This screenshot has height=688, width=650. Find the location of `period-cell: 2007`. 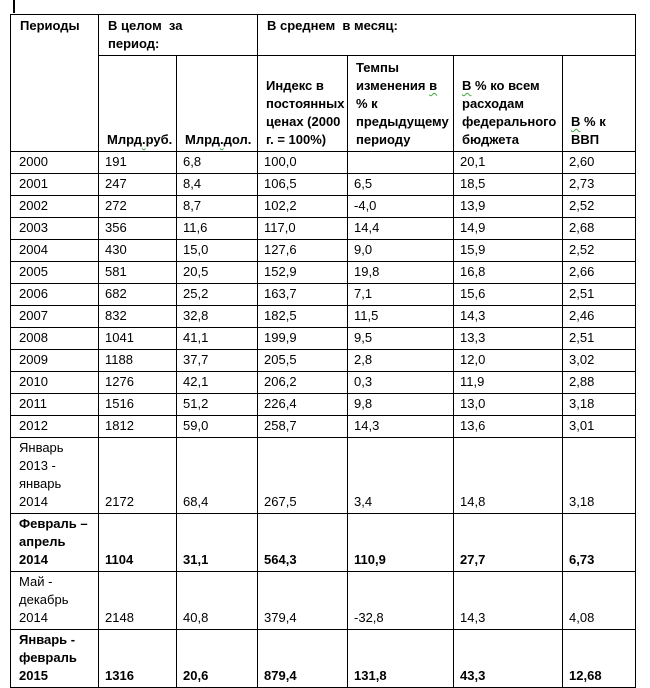

period-cell: 2007 is located at coordinates (54, 316).